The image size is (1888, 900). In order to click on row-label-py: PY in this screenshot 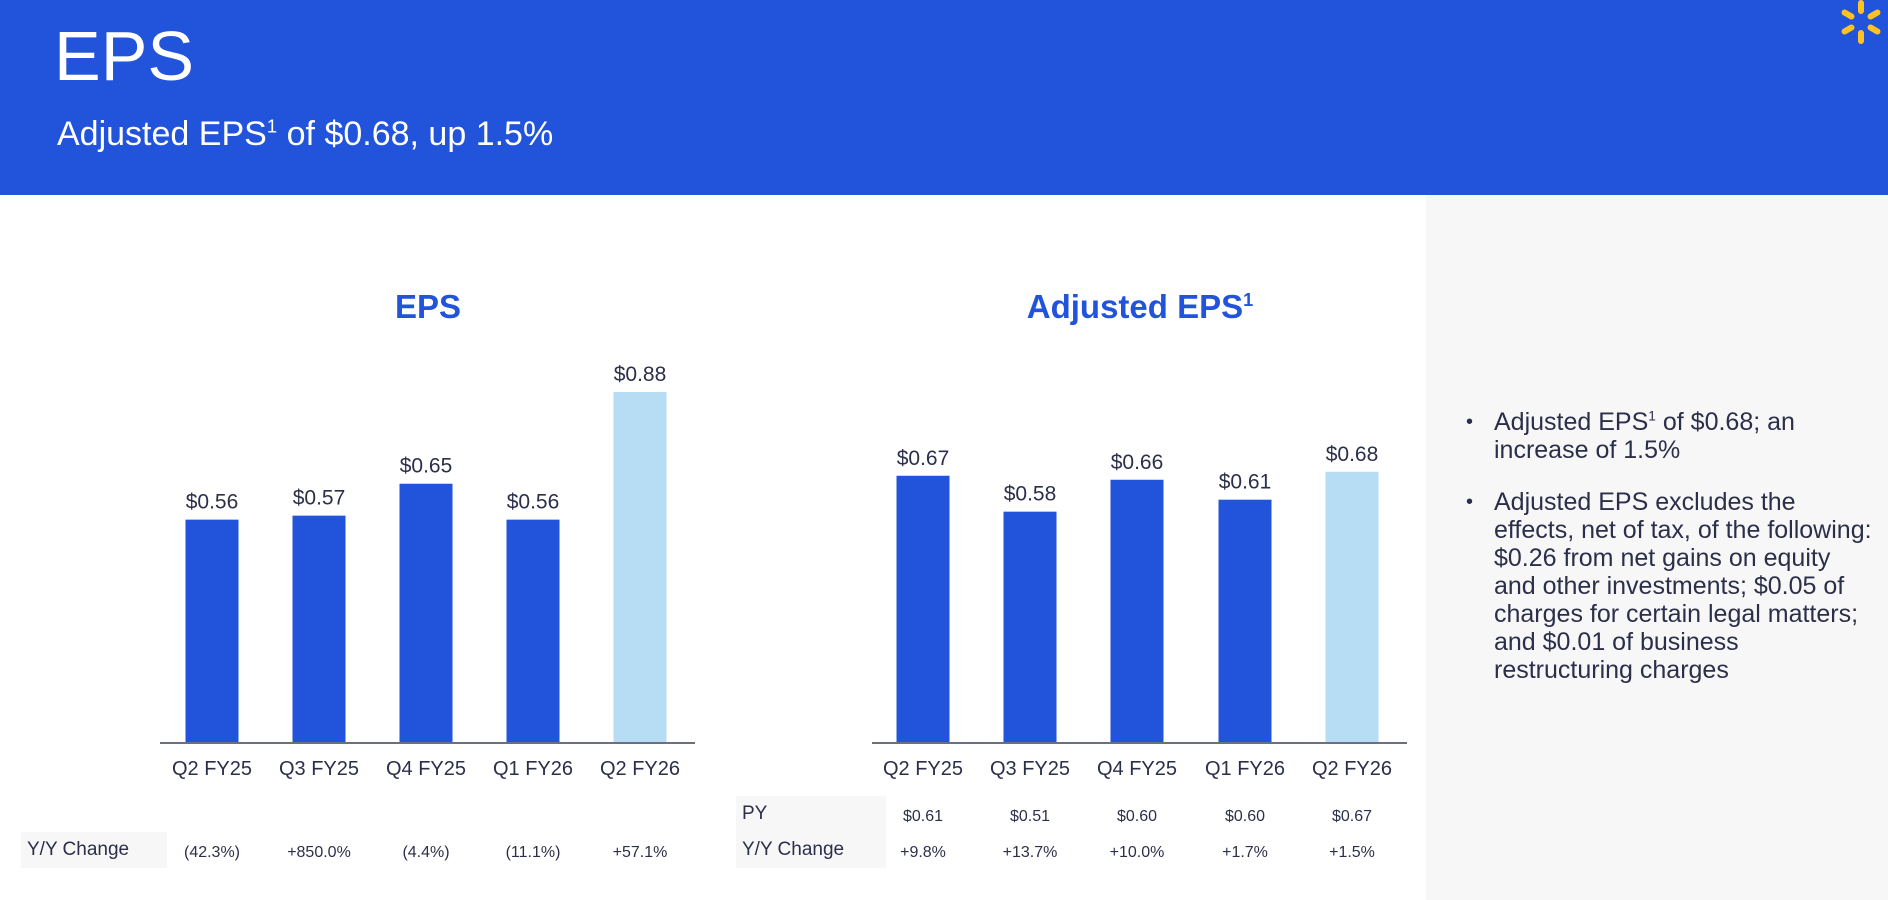, I will do `click(811, 814)`.